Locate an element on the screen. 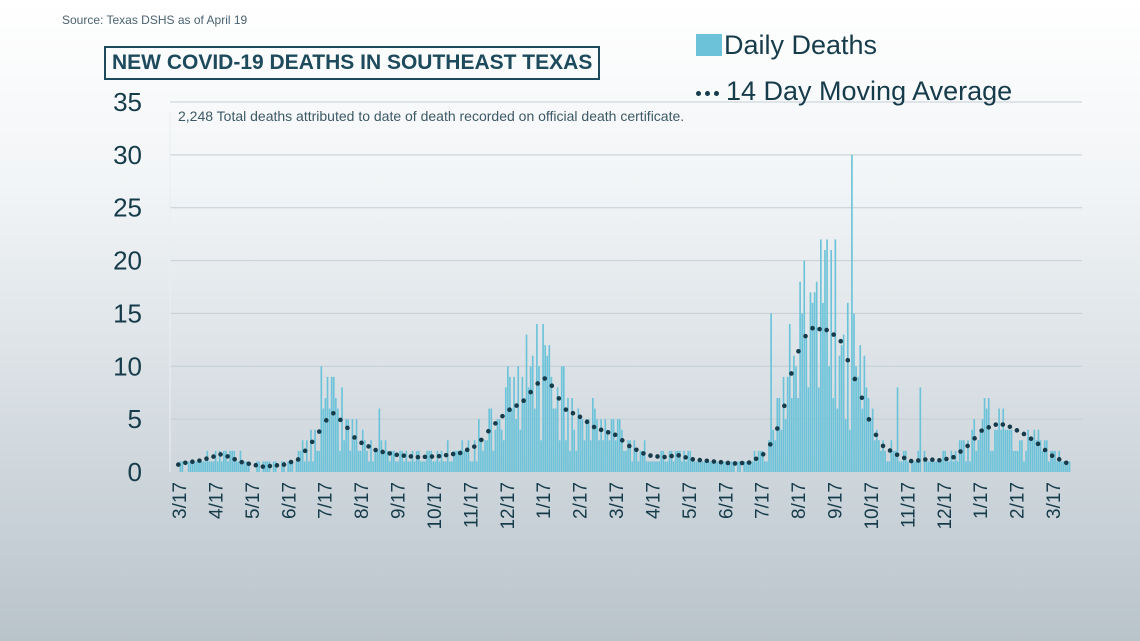 Image resolution: width=1140 pixels, height=641 pixels. x-tick-label: 3/17 is located at coordinates (180, 500).